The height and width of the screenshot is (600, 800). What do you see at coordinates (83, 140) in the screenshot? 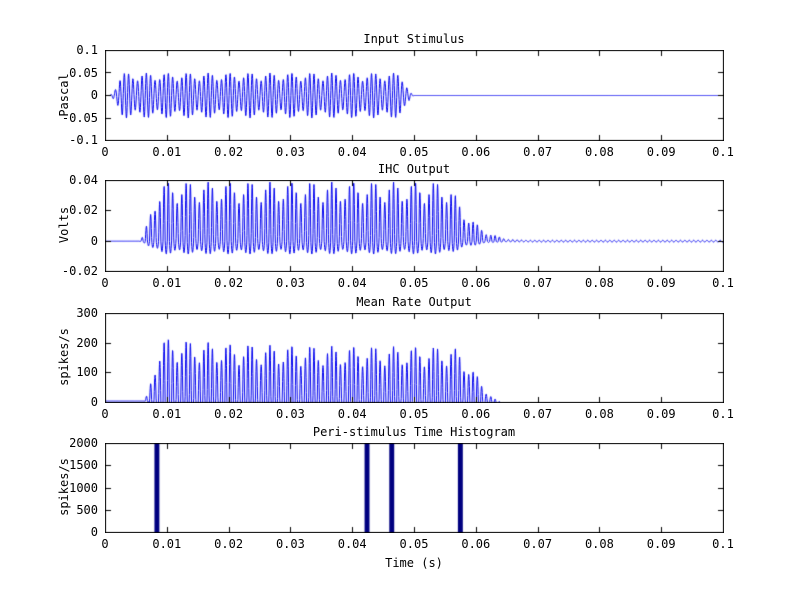
I see `y-tick-label: -0.1` at bounding box center [83, 140].